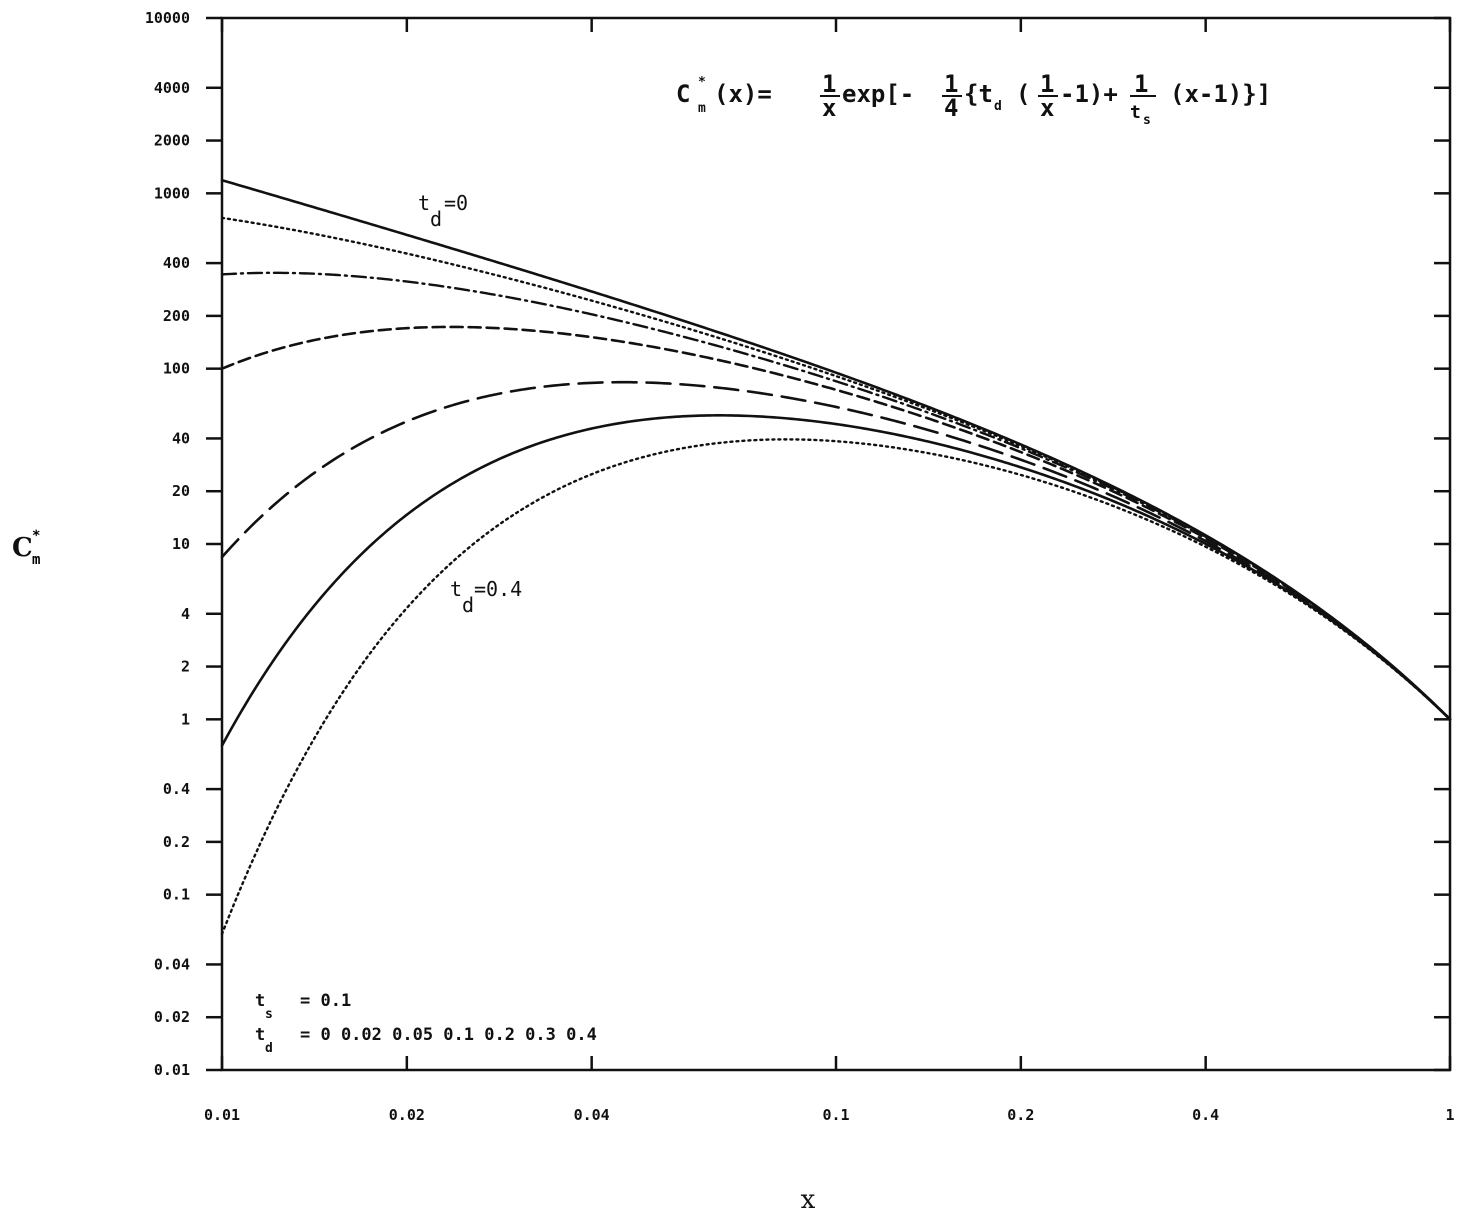 This screenshot has width=1468, height=1218. Describe the element at coordinates (172, 141) in the screenshot. I see `y-tick-label: 2000` at that location.